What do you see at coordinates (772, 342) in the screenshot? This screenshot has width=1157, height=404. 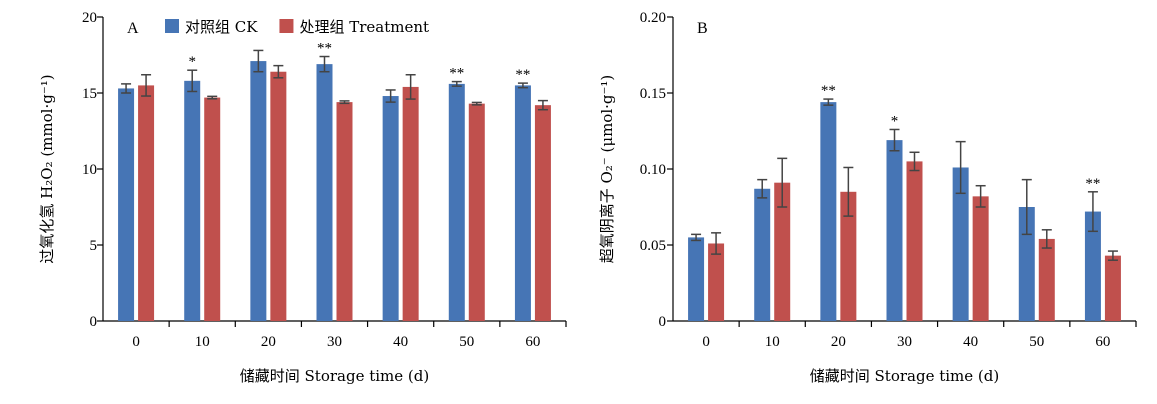 I see `panel-b-x-tick-label: 10` at bounding box center [772, 342].